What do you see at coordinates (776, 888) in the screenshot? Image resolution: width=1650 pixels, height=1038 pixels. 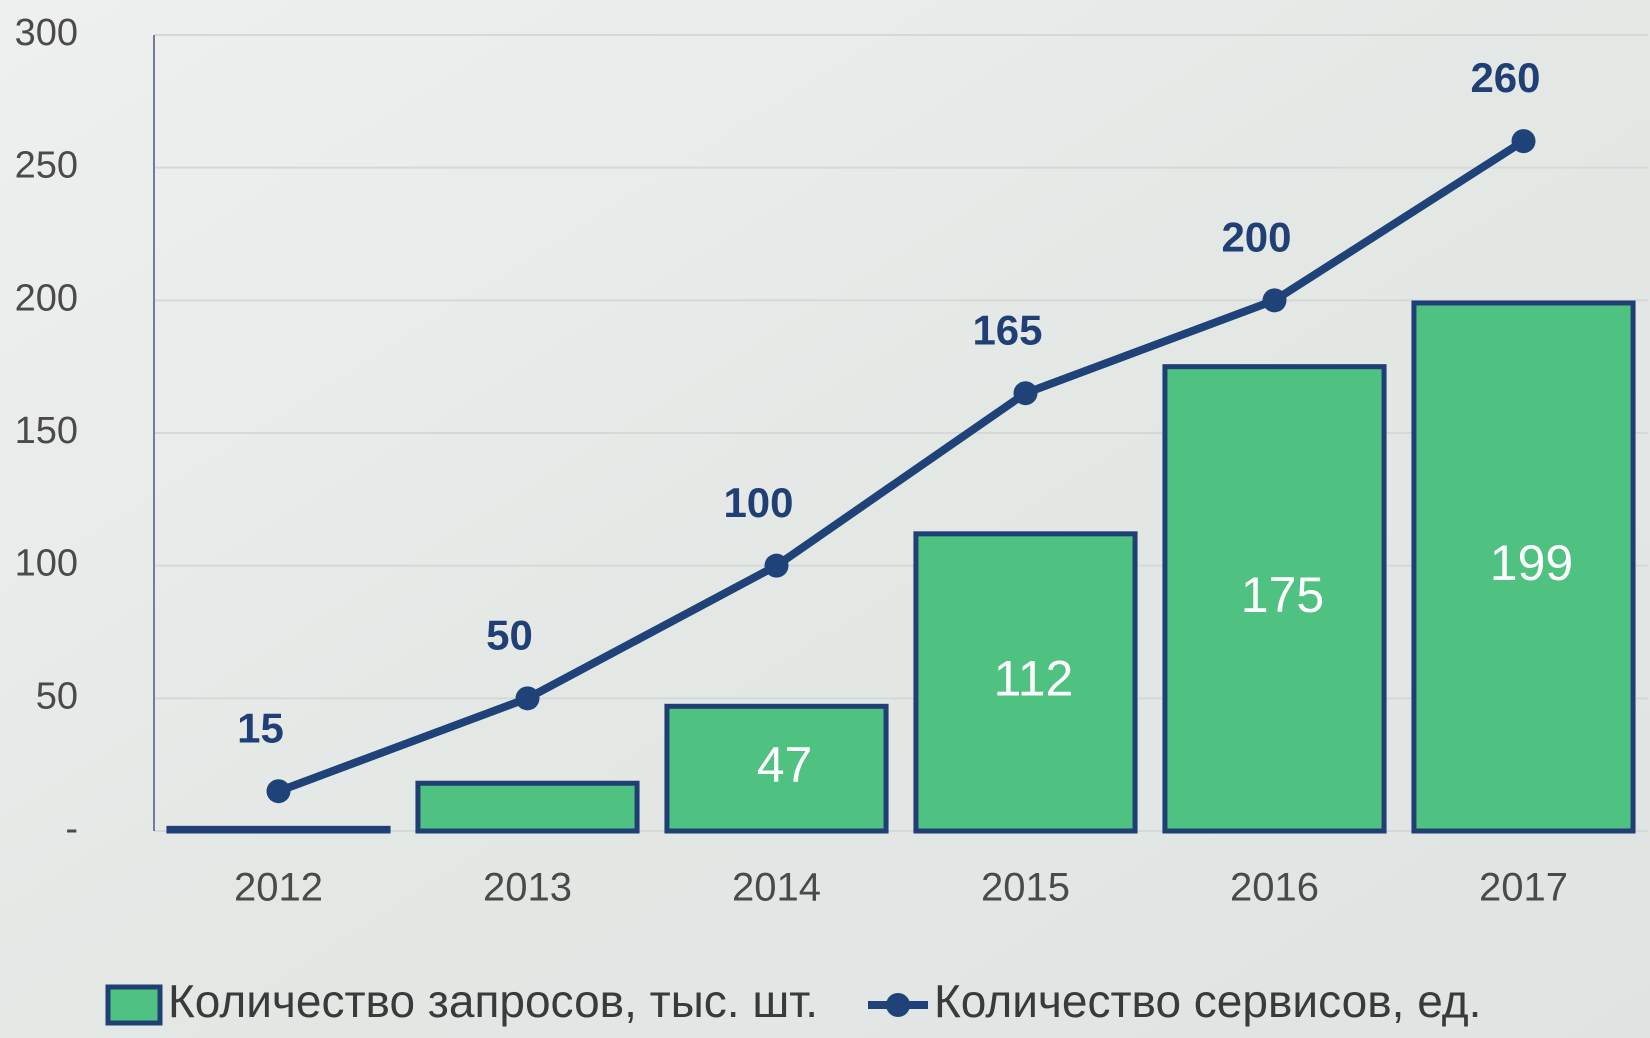 I see `x-tick-label: 2014` at bounding box center [776, 888].